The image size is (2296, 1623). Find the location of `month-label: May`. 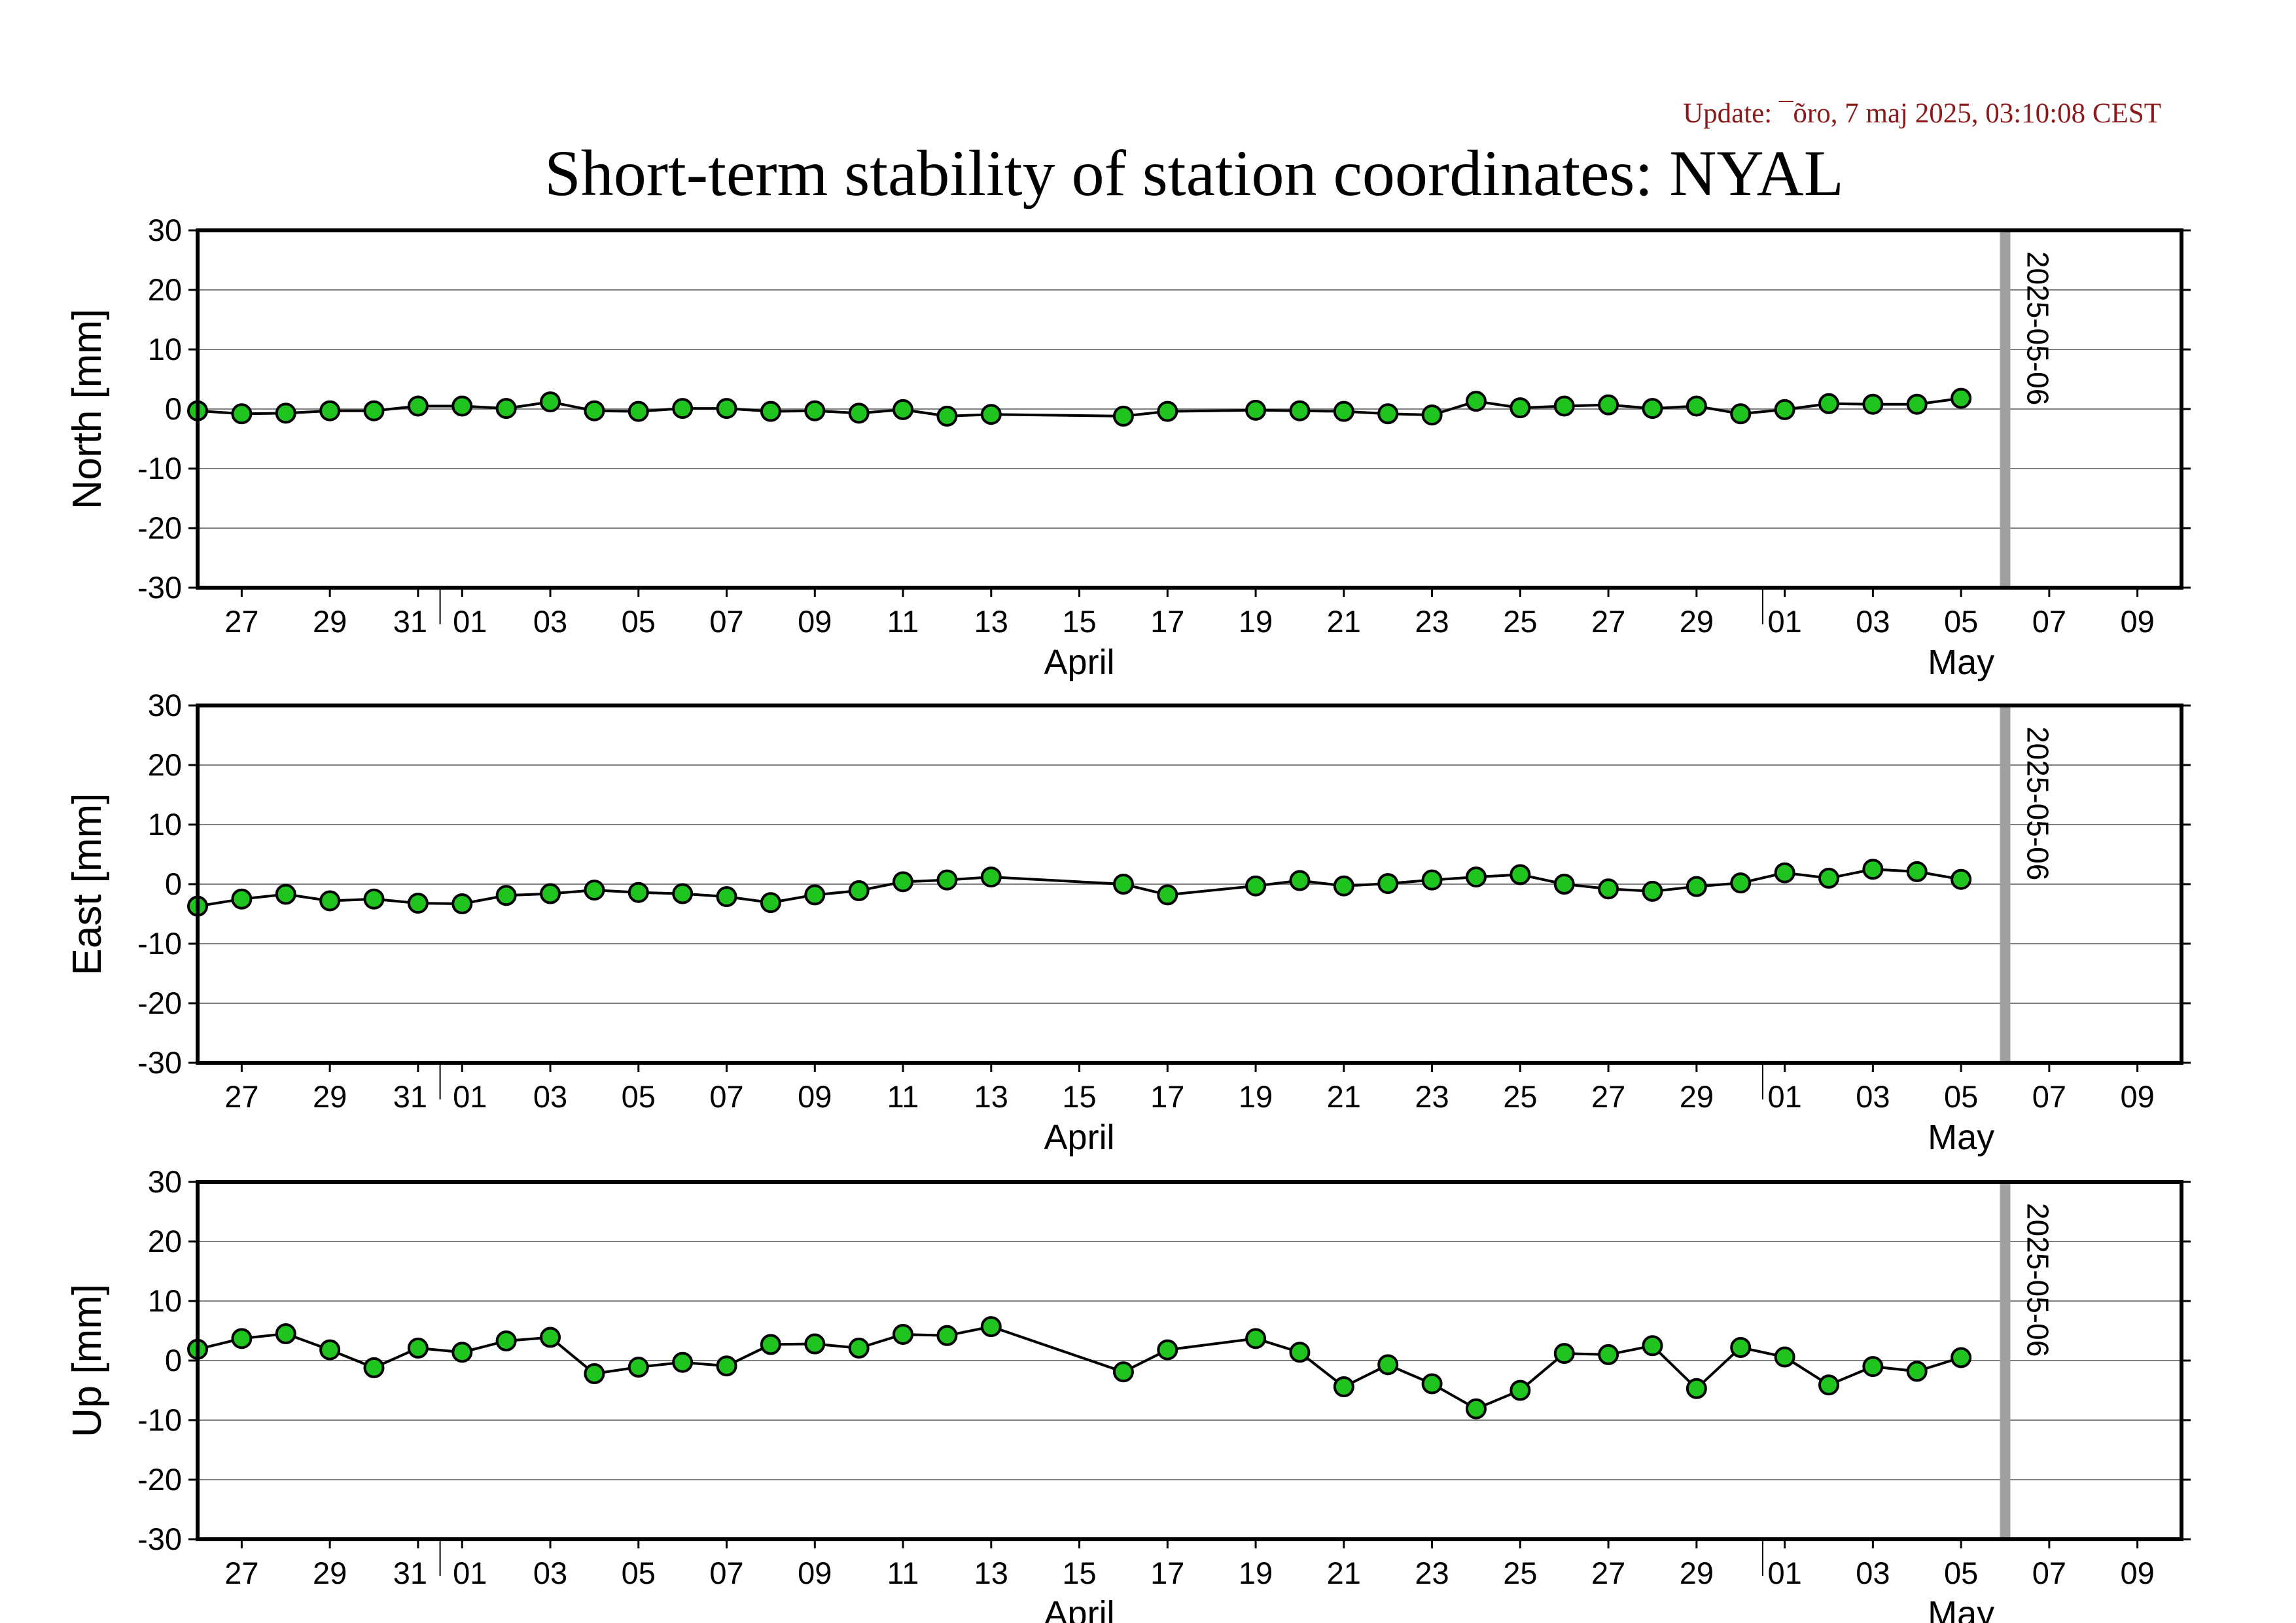

month-label: May is located at coordinates (1961, 1608).